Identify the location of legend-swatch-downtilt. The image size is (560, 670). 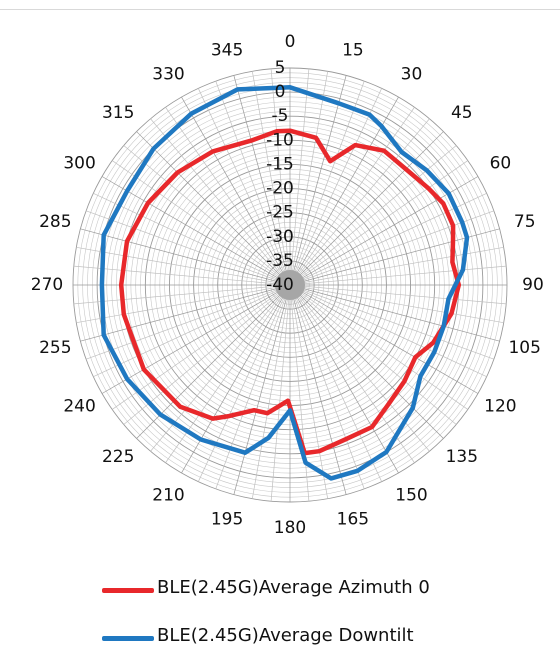
(128, 638).